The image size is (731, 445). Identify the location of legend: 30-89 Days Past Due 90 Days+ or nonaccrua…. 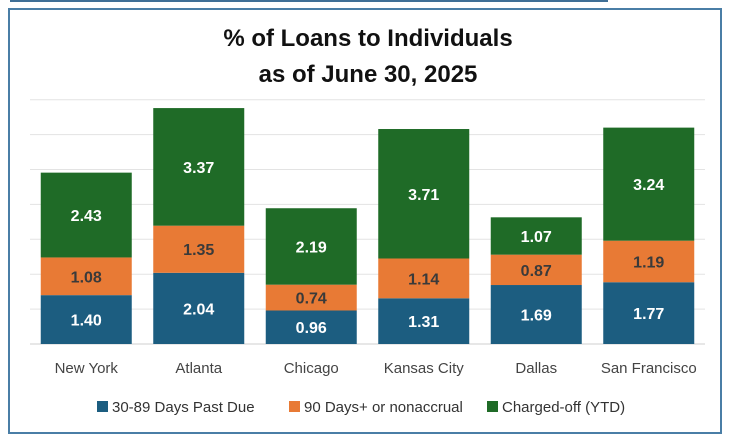
(361, 407).